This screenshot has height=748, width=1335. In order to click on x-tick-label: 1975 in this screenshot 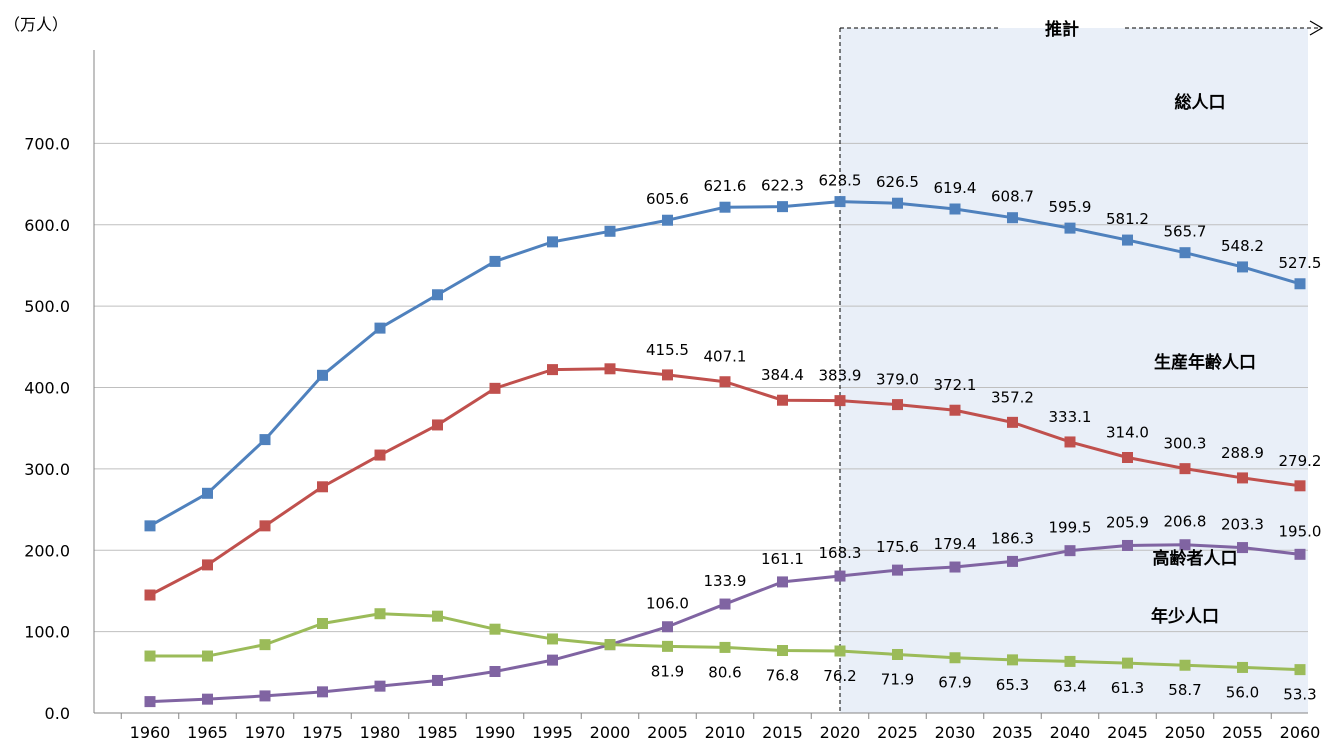, I will do `click(322, 732)`.